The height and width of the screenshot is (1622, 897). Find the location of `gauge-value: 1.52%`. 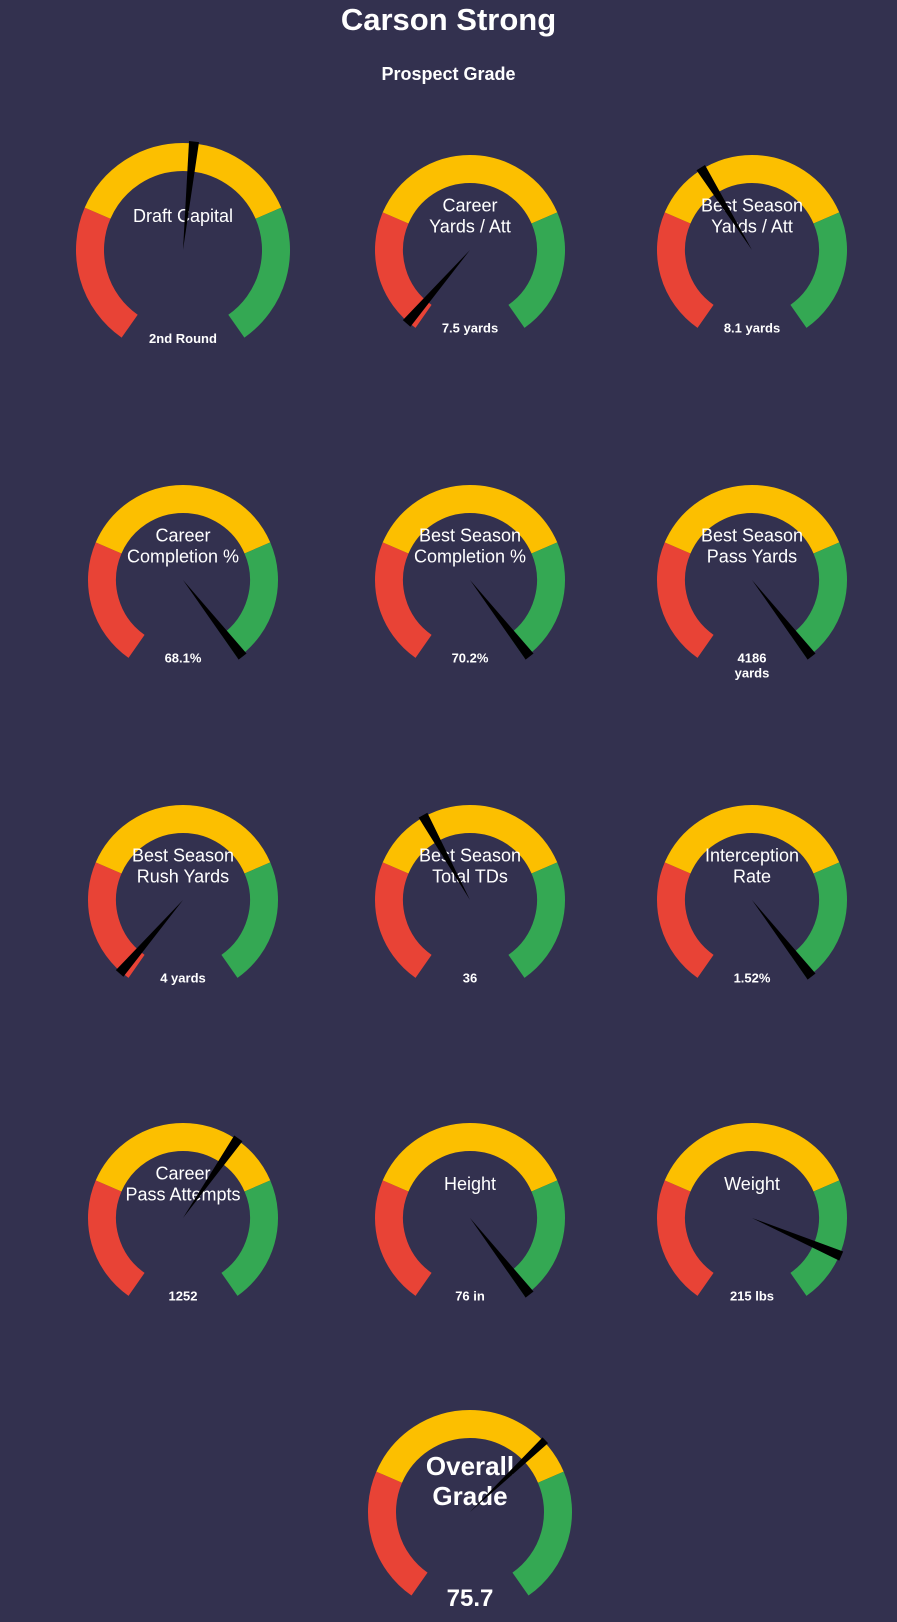

gauge-value: 1.52% is located at coordinates (752, 978).